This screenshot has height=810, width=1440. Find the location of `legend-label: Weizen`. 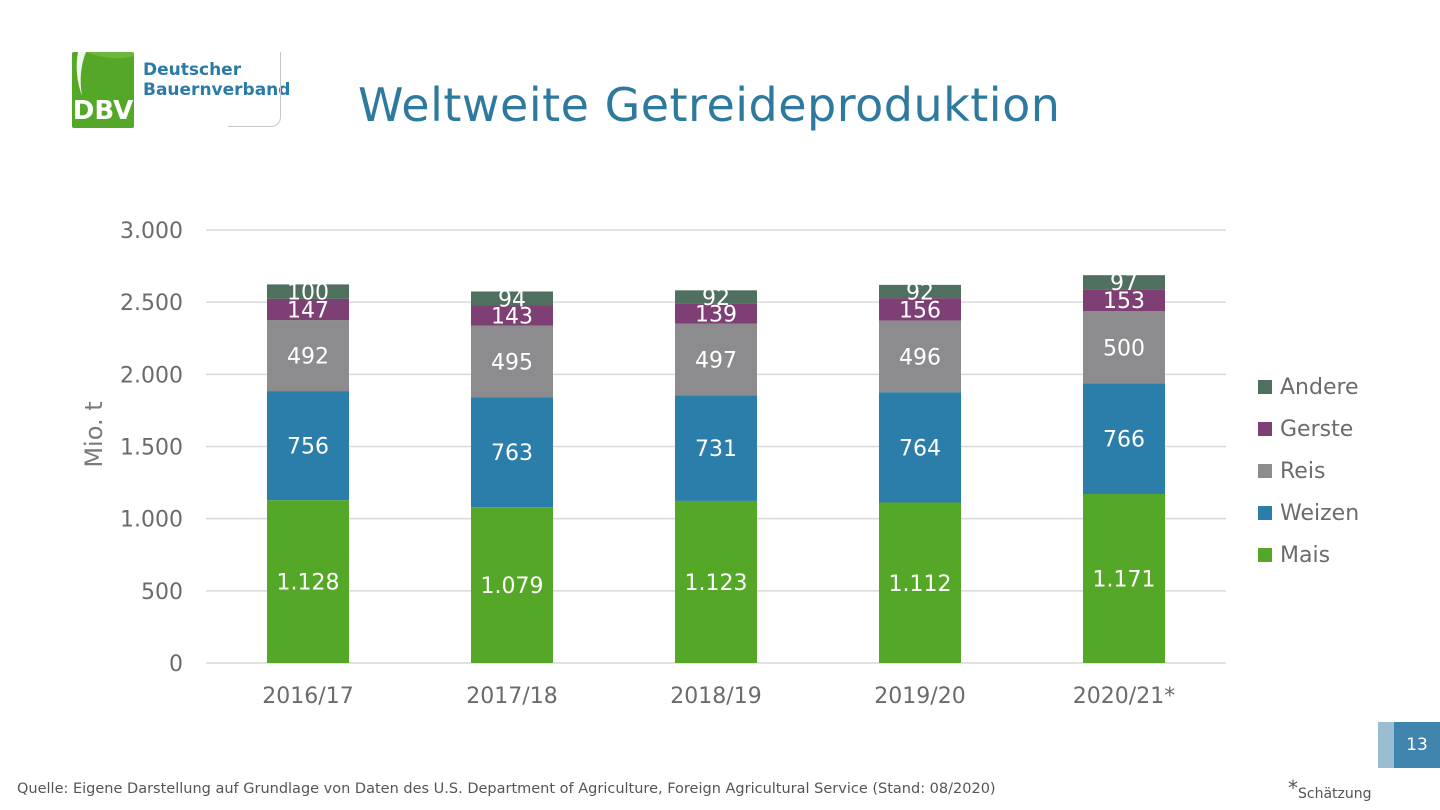

legend-label: Weizen is located at coordinates (1320, 513).